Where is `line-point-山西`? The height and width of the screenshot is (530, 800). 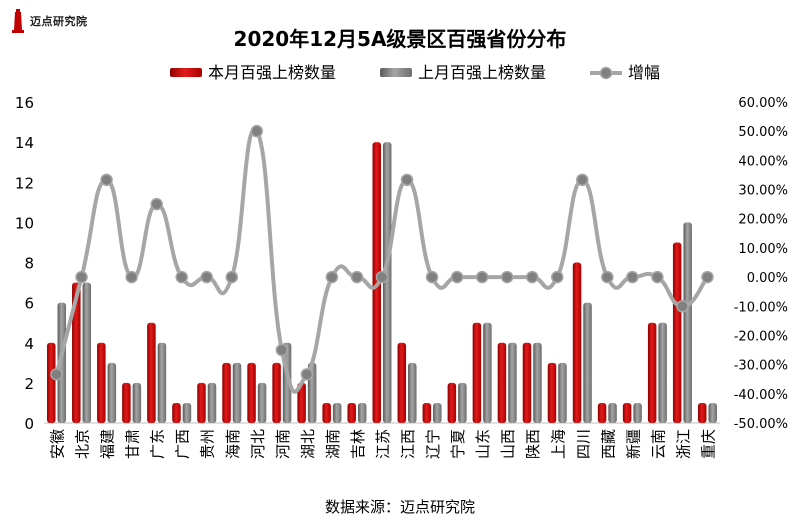
line-point-山西 is located at coordinates (507, 277).